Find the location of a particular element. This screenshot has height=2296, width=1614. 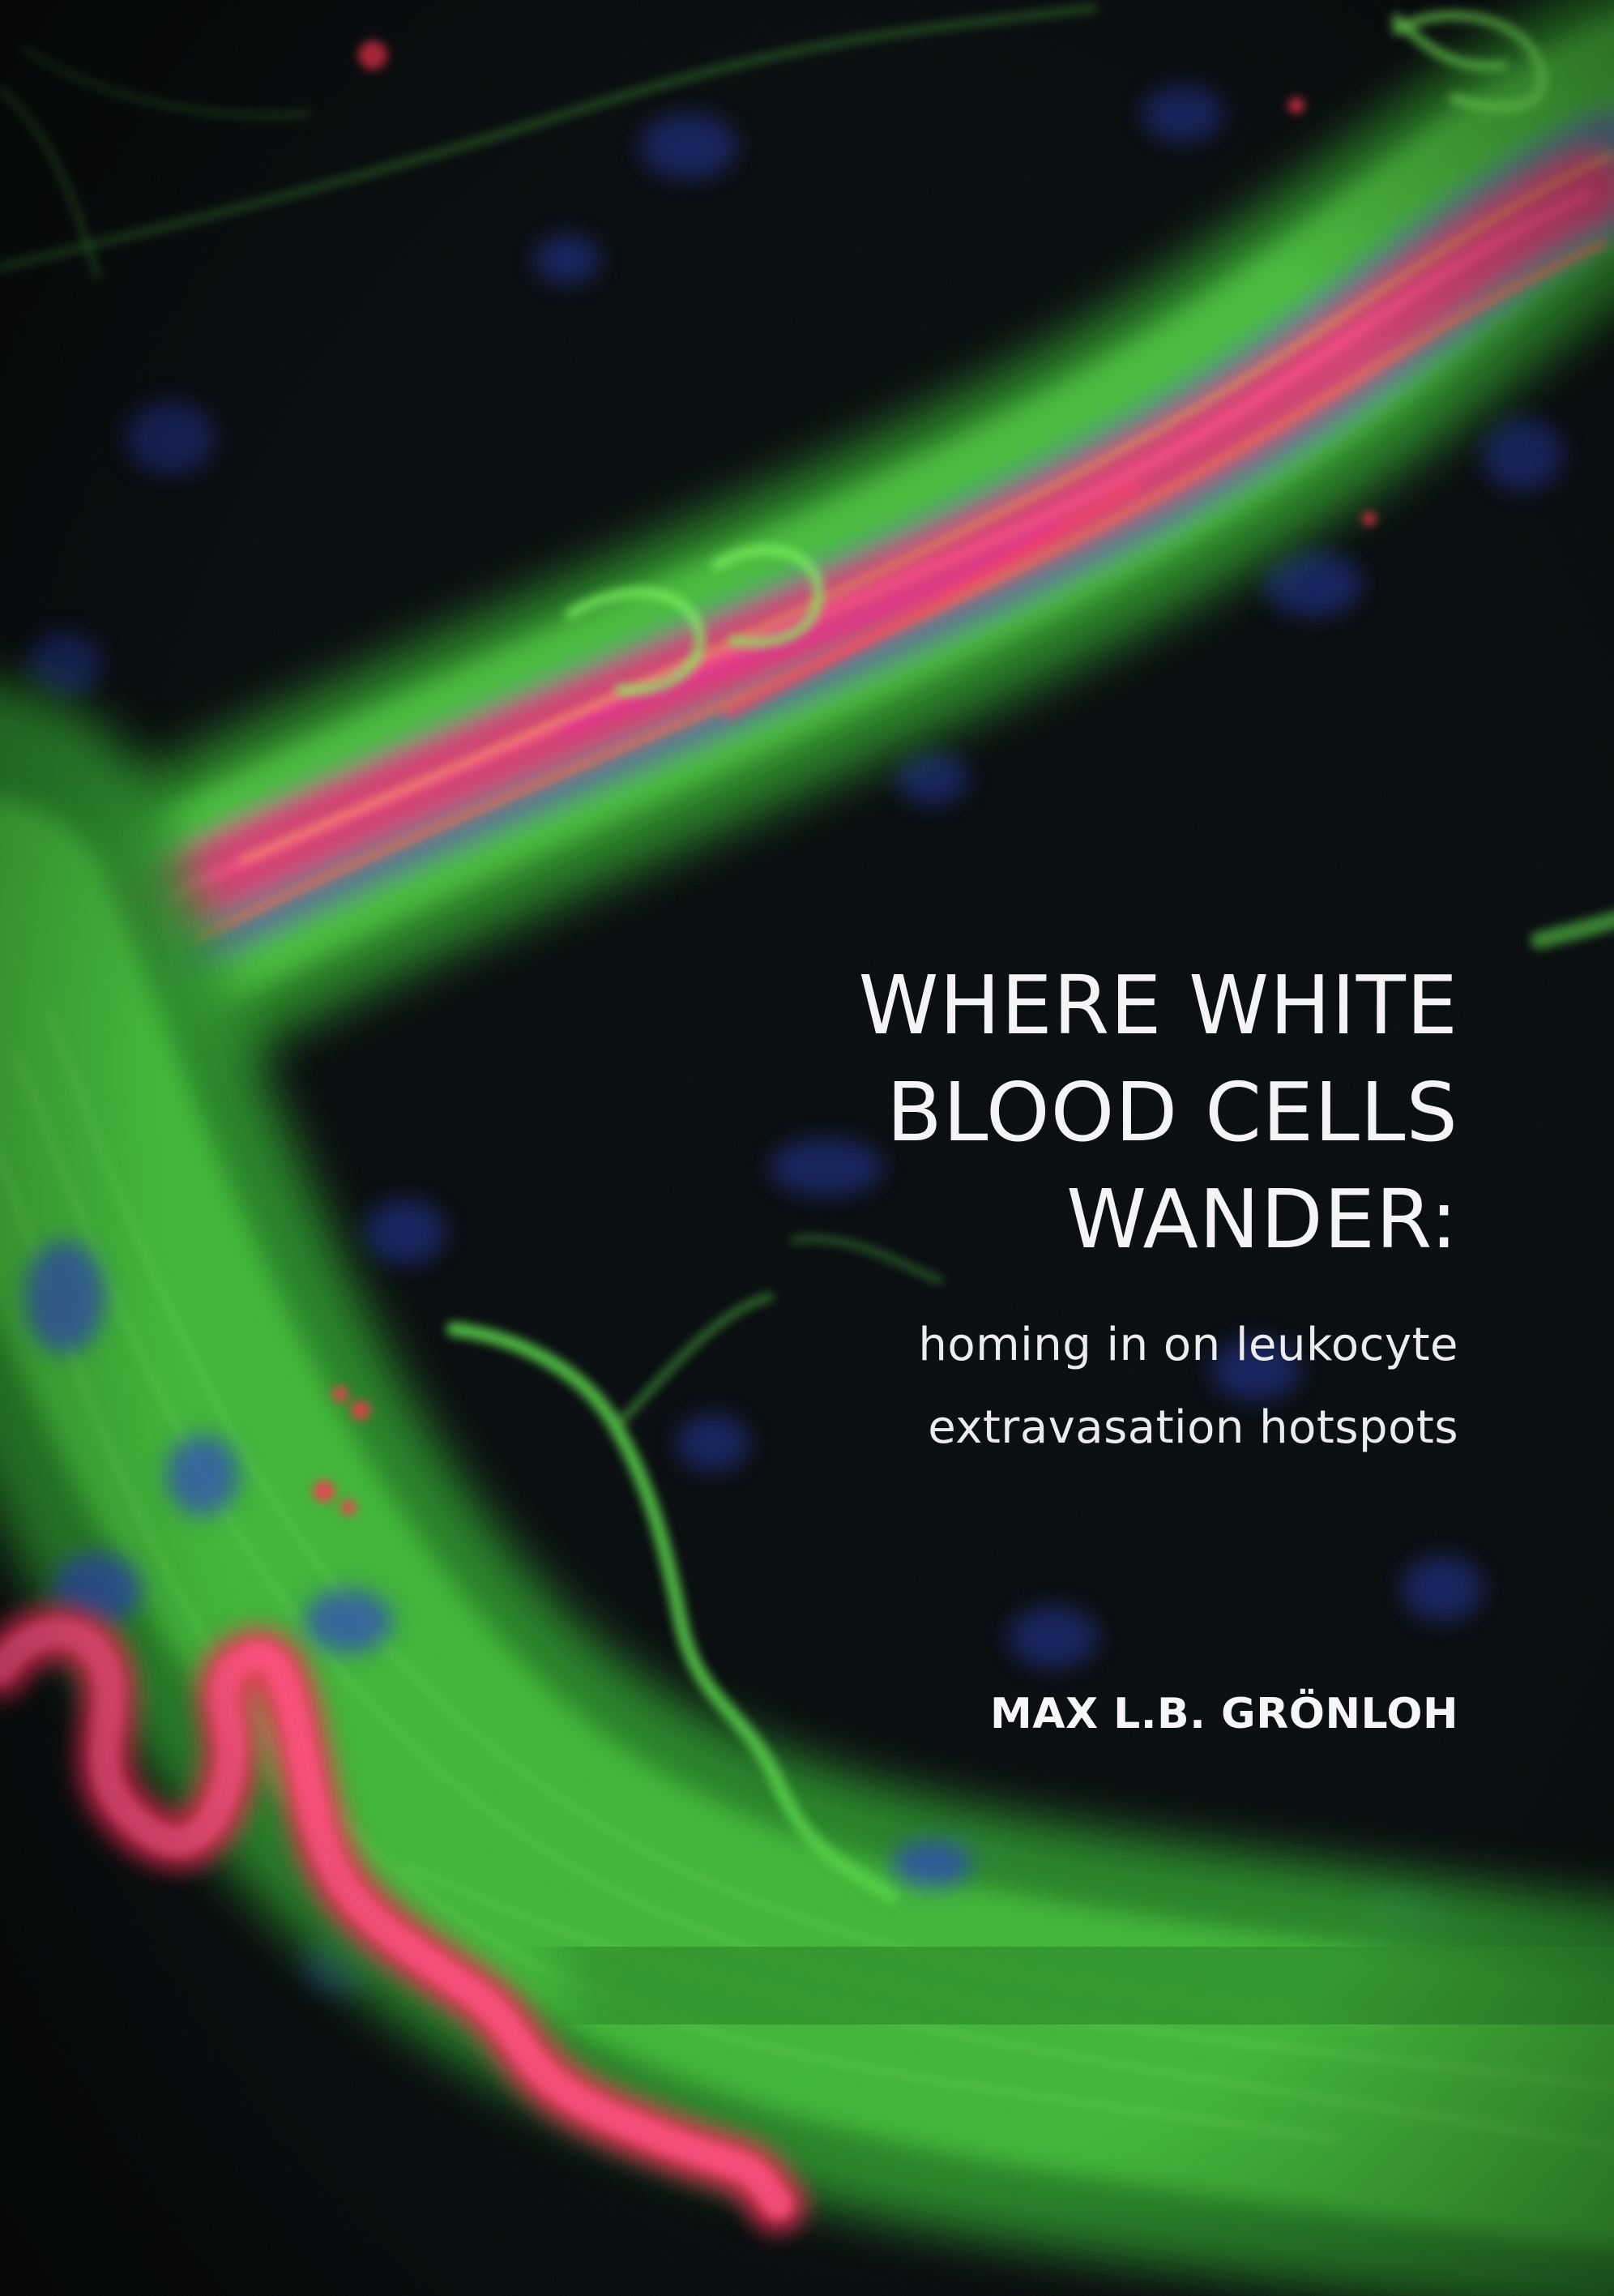

book-title: WHERE WHITE BLOOD CELLS WANDER: is located at coordinates (1012, 1112).